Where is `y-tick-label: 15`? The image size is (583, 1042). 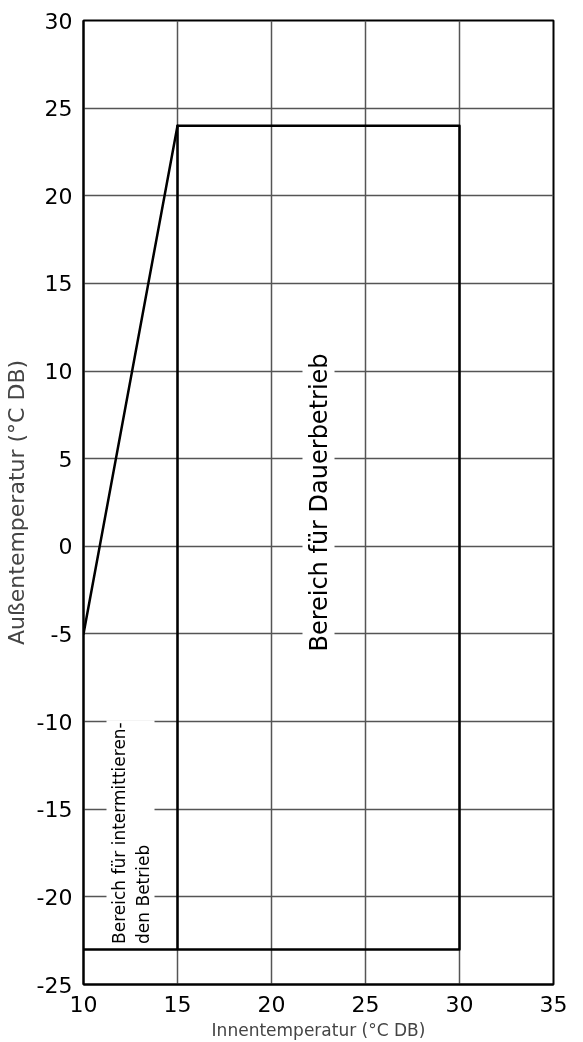 y-tick-label: 15 is located at coordinates (58, 284).